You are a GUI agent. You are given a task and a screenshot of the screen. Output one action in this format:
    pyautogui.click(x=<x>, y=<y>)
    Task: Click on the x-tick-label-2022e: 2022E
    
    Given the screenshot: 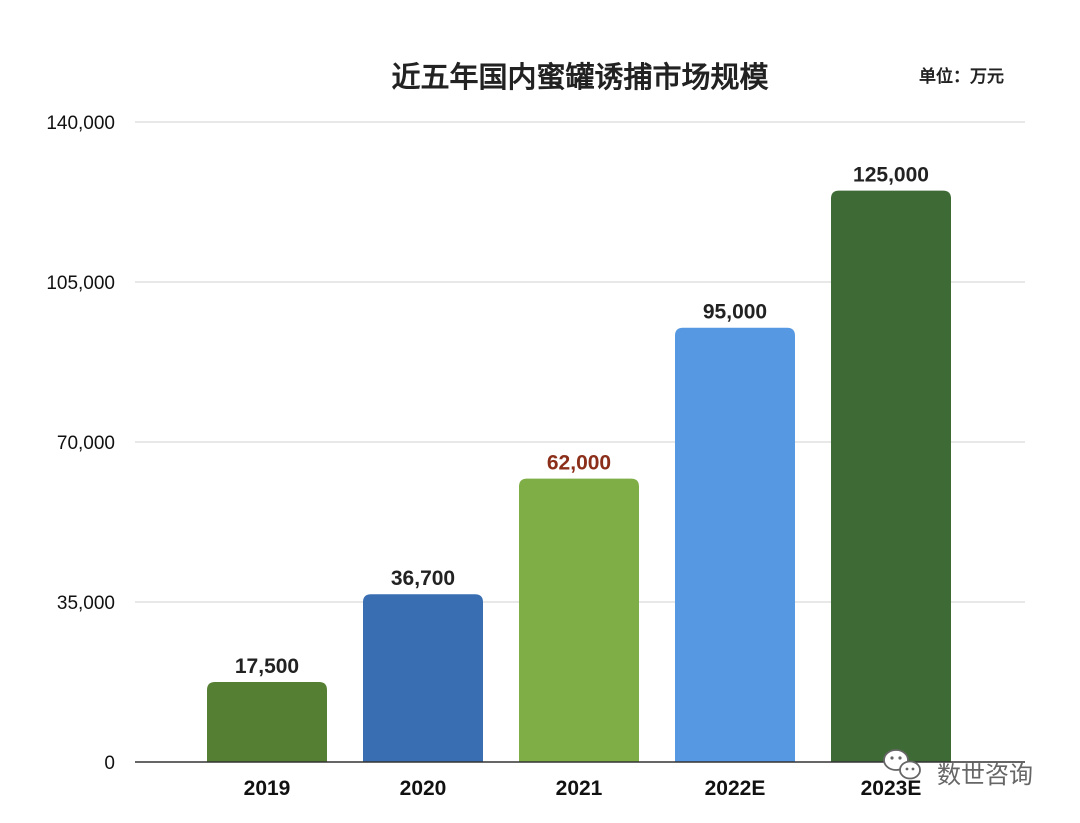 What is the action you would take?
    pyautogui.click(x=735, y=788)
    